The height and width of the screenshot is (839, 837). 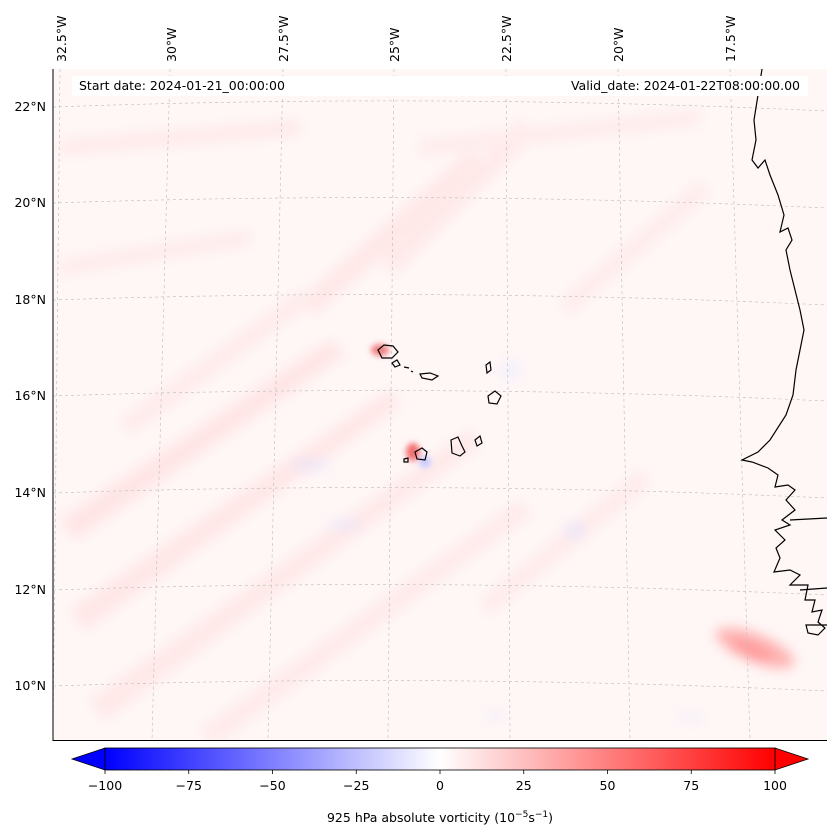 What do you see at coordinates (394, 44) in the screenshot?
I see `lon-label: 25°W` at bounding box center [394, 44].